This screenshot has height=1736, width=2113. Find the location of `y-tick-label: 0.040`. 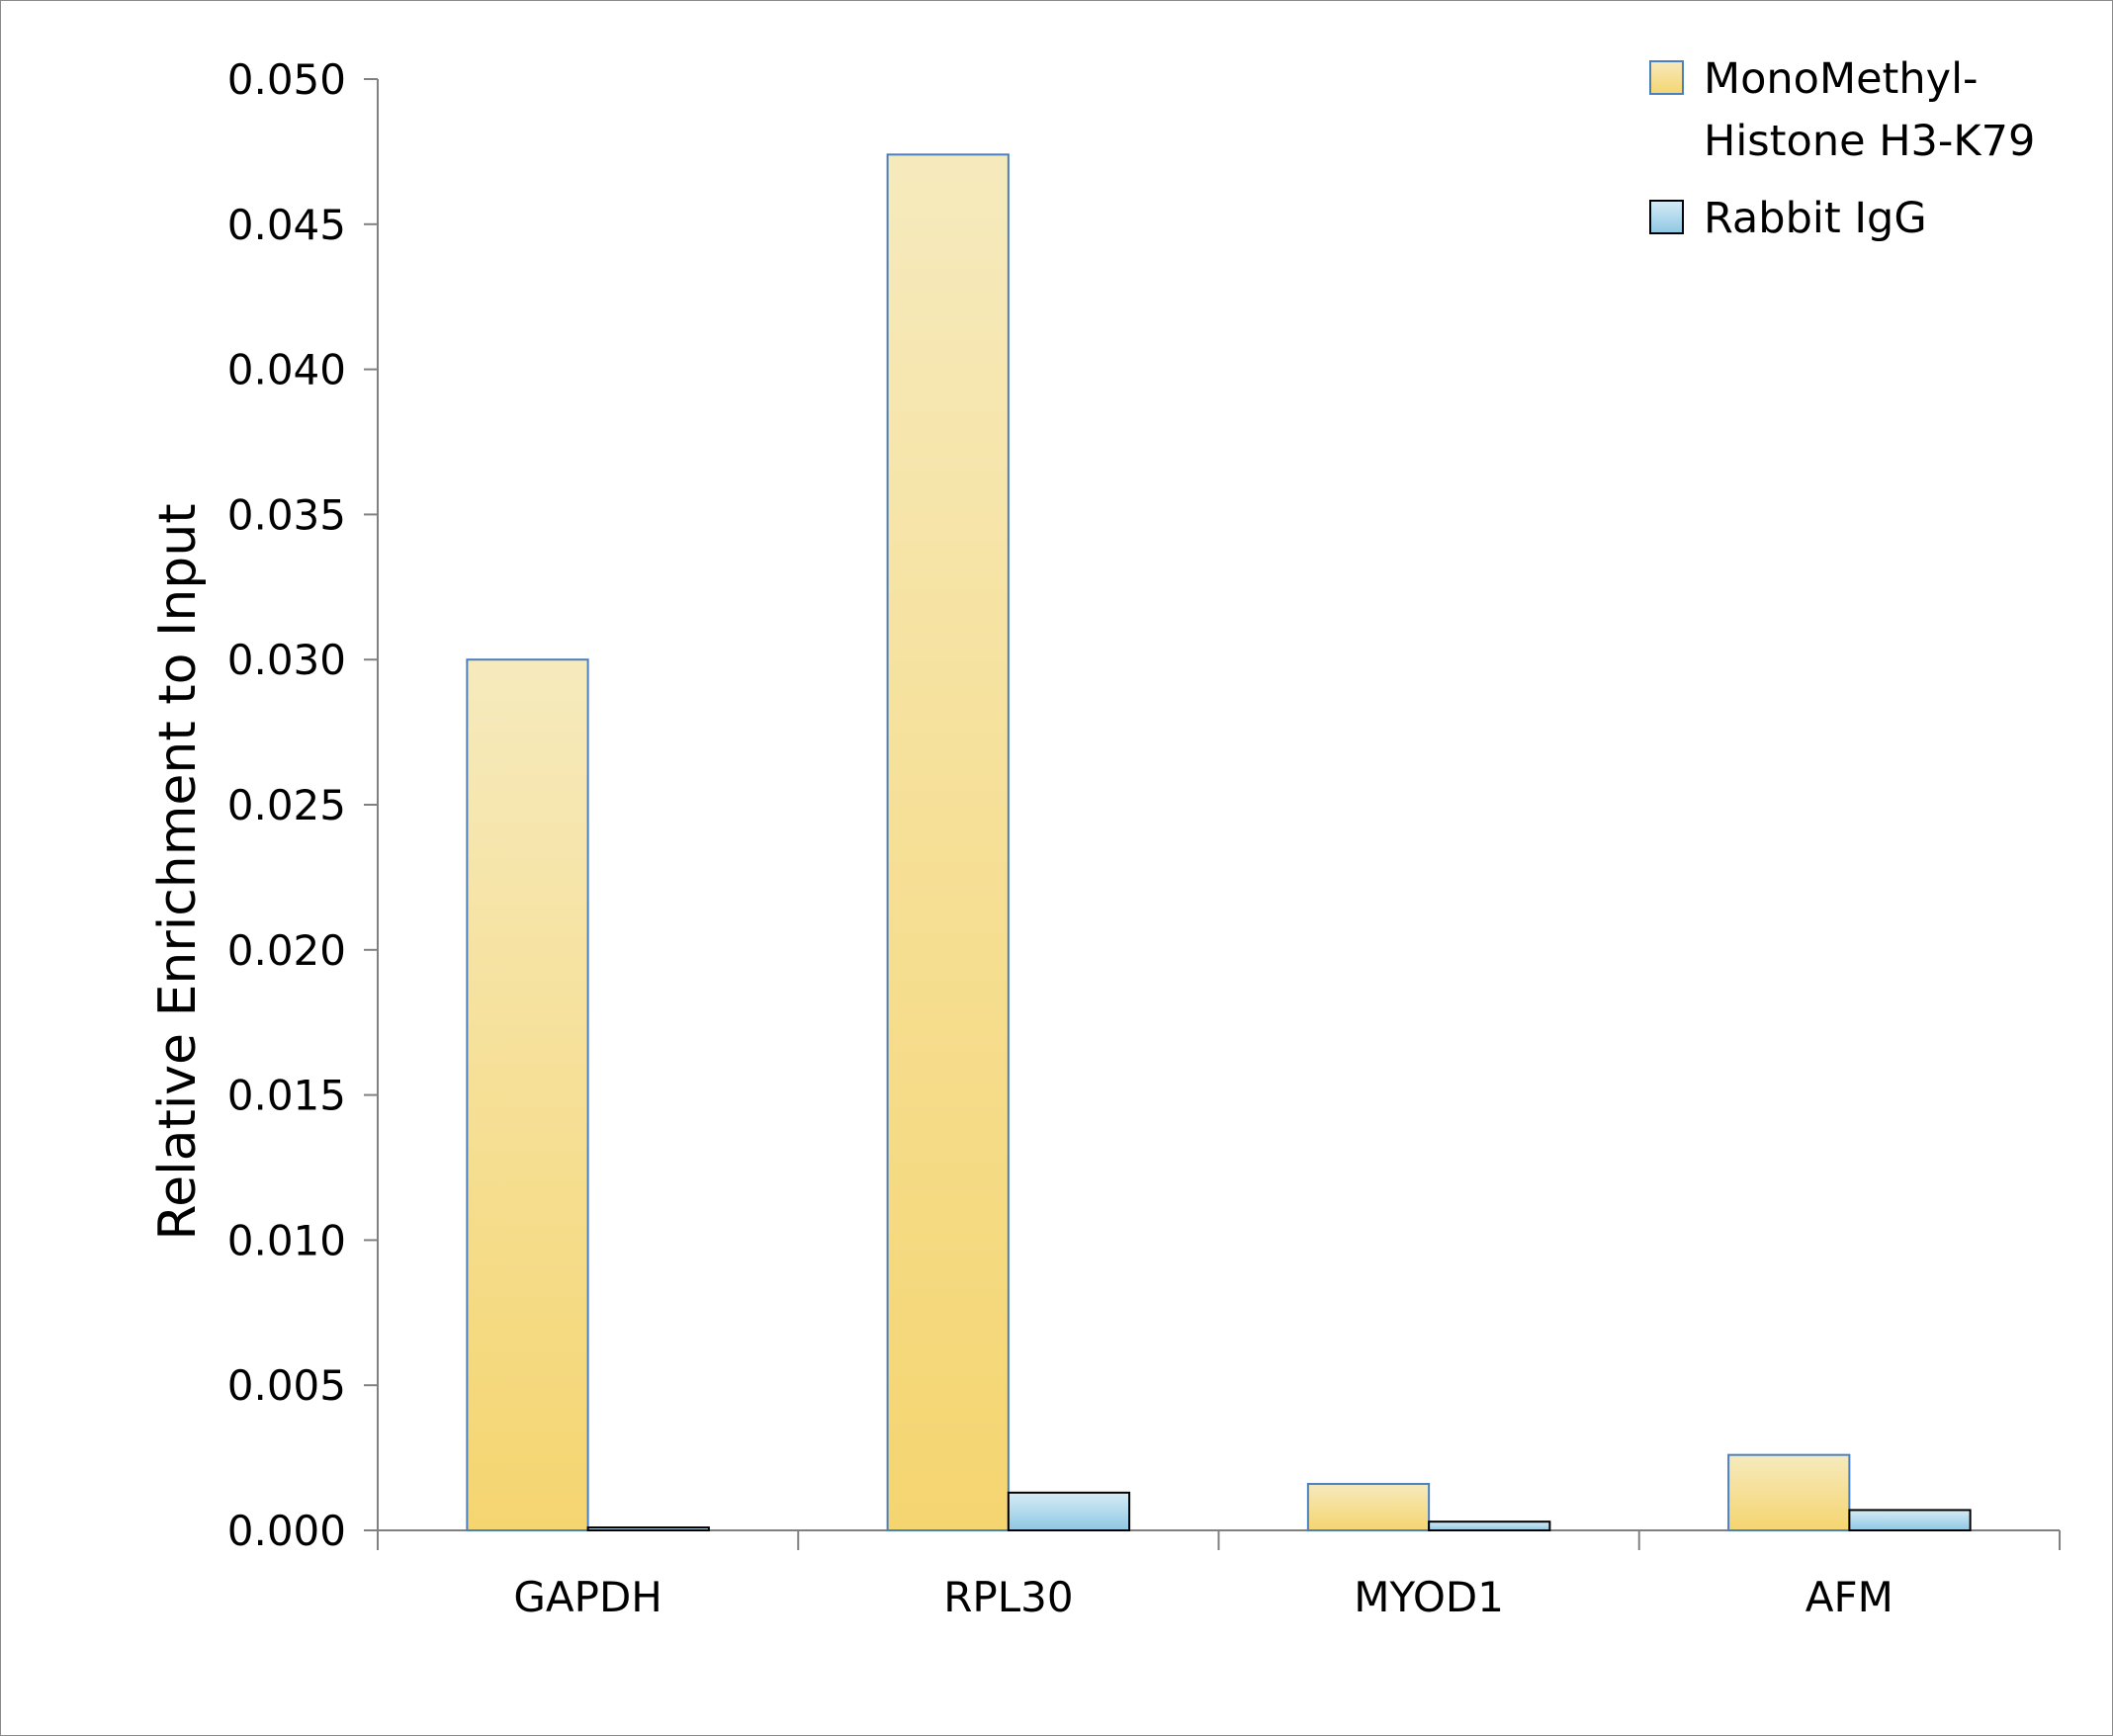

y-tick-label: 0.040 is located at coordinates (286, 370).